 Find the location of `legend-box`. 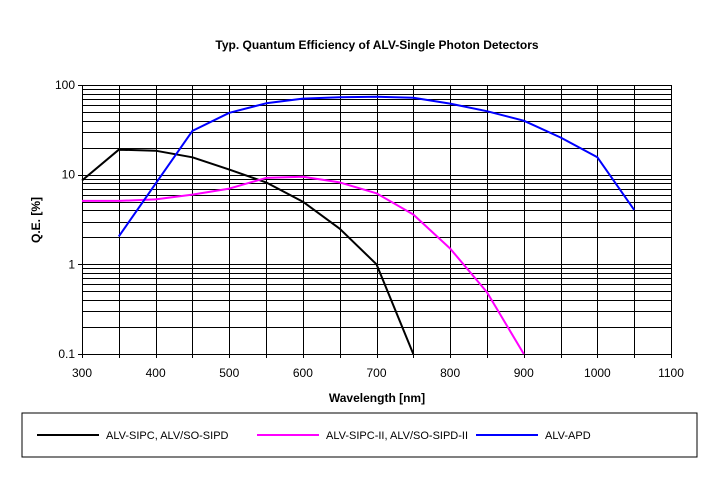

legend-box is located at coordinates (359, 435).